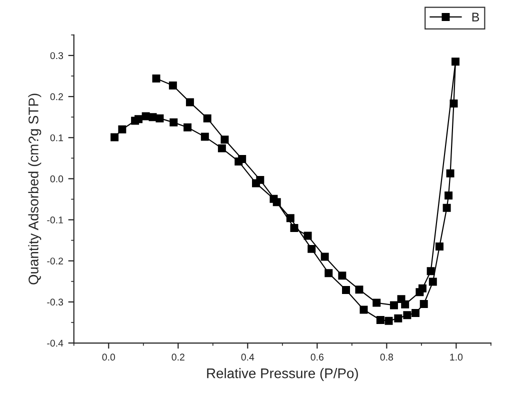 The image size is (513, 397). I want to click on legend-label: B, so click(476, 17).